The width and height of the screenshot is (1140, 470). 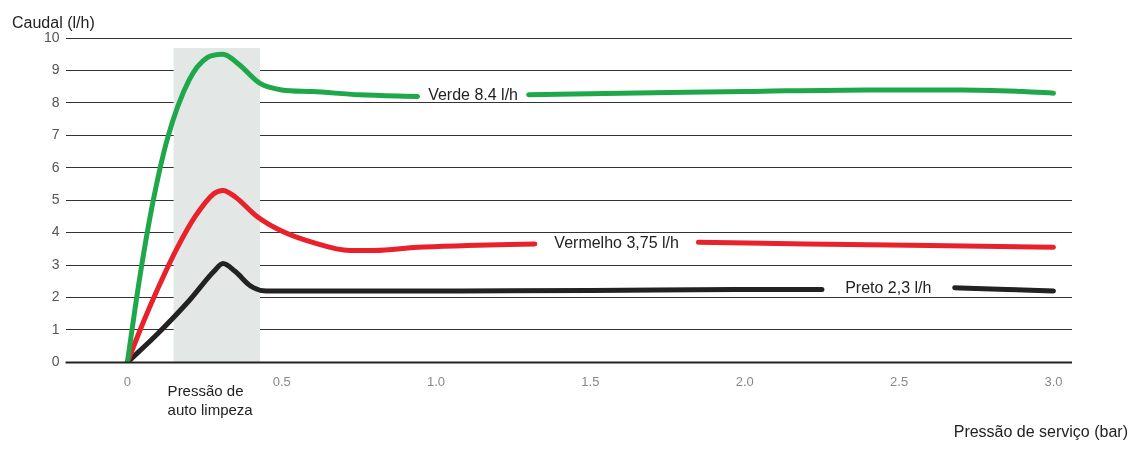 I want to click on x-tick-label: 1.5, so click(x=590, y=381).